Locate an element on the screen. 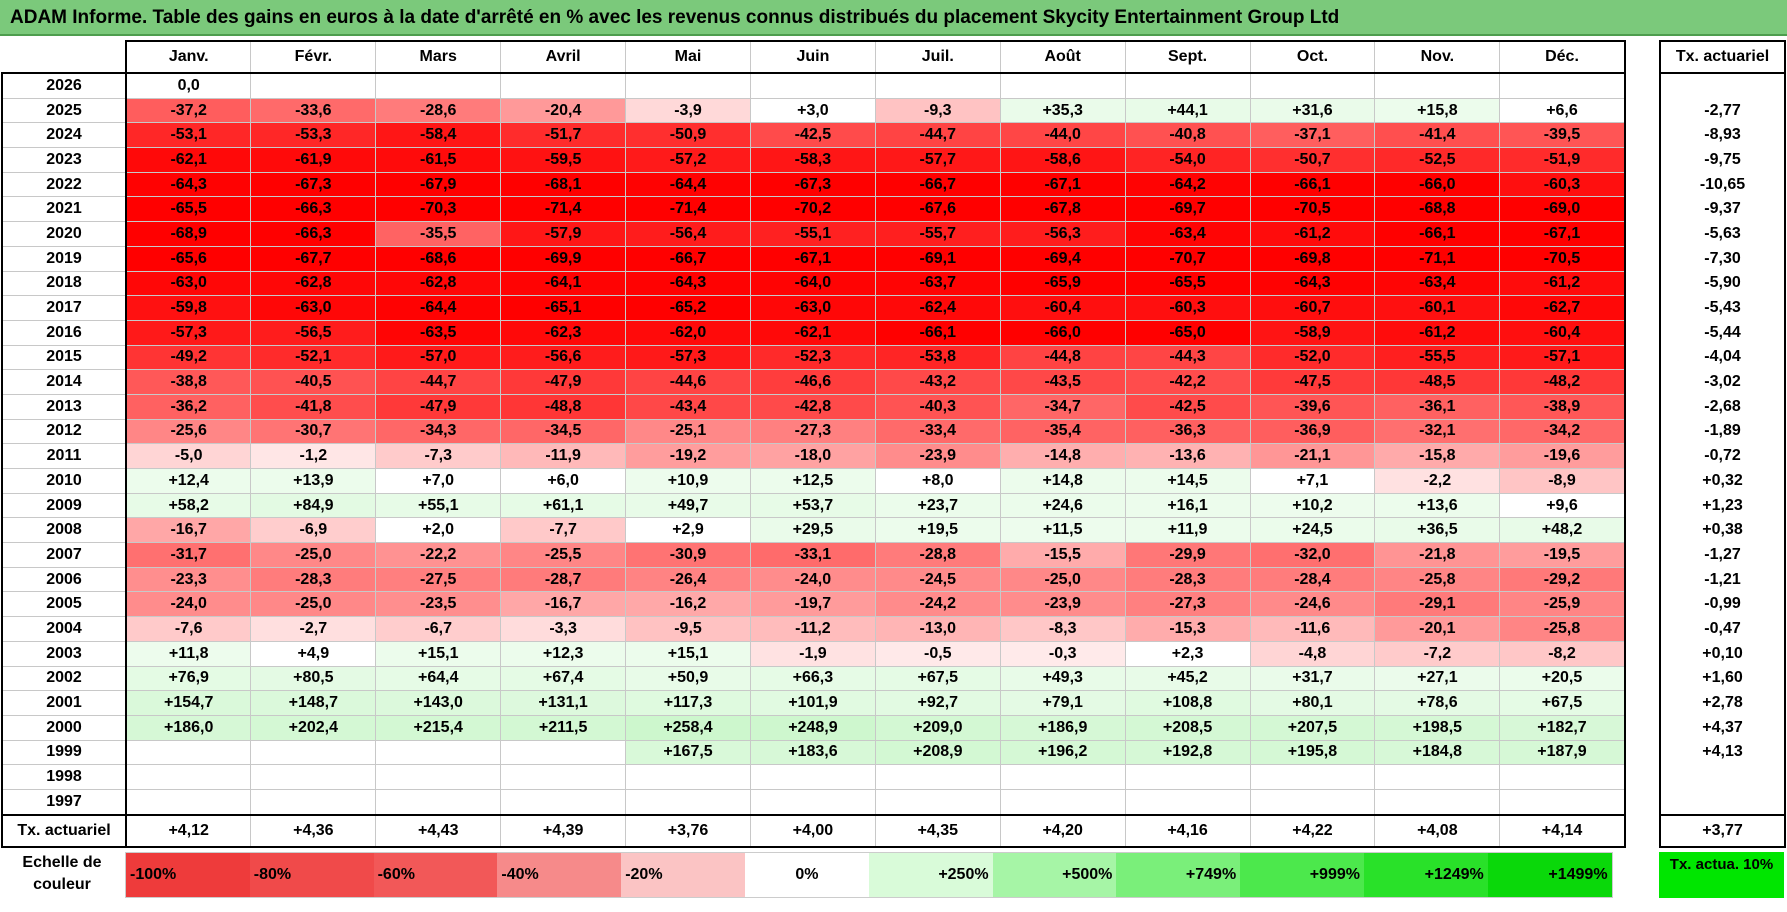 Image resolution: width=1787 pixels, height=912 pixels. gain-cell: +10,2 is located at coordinates (1312, 505).